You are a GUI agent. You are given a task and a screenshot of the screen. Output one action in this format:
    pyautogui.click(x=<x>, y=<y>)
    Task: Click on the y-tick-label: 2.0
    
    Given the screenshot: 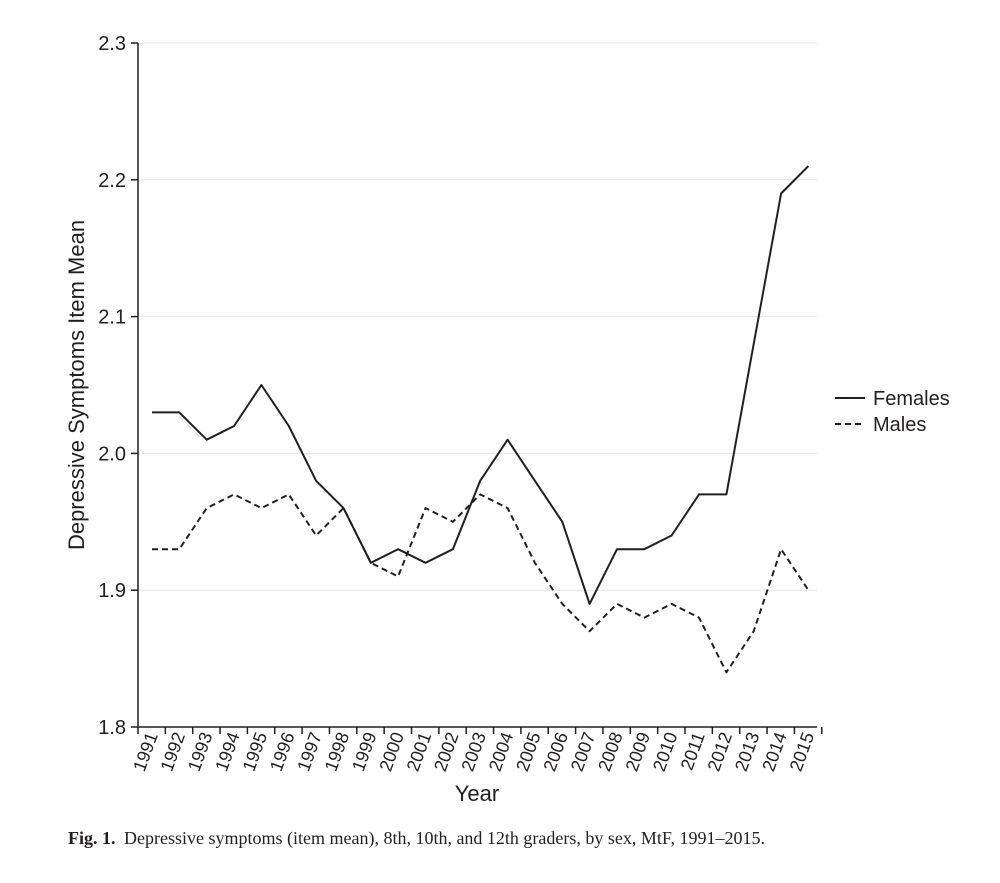 What is the action you would take?
    pyautogui.click(x=112, y=454)
    